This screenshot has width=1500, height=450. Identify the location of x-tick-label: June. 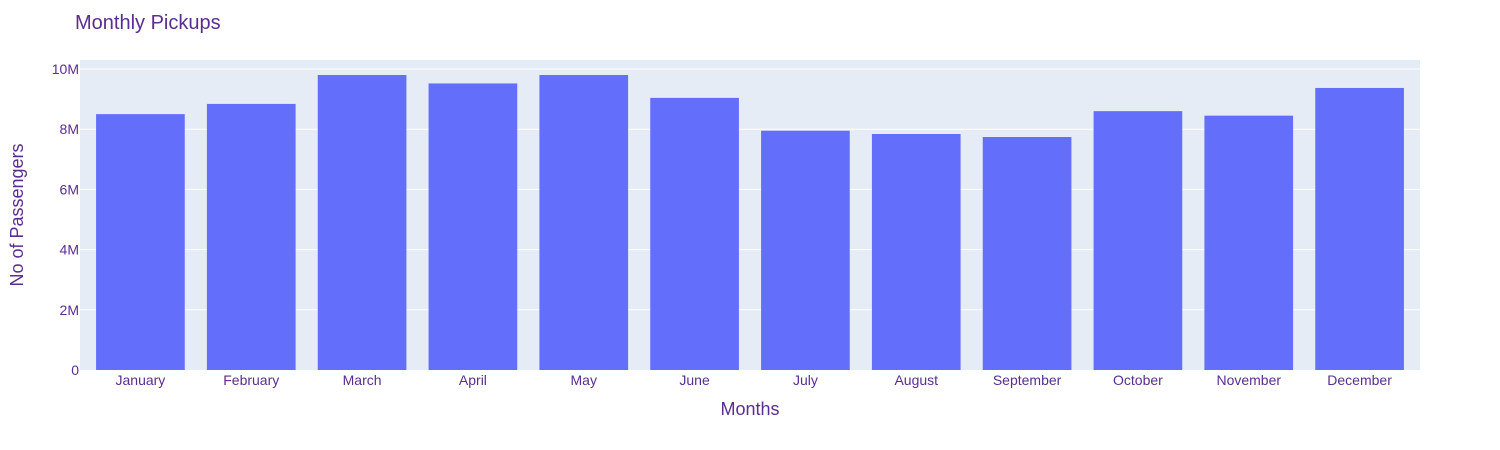
(694, 380).